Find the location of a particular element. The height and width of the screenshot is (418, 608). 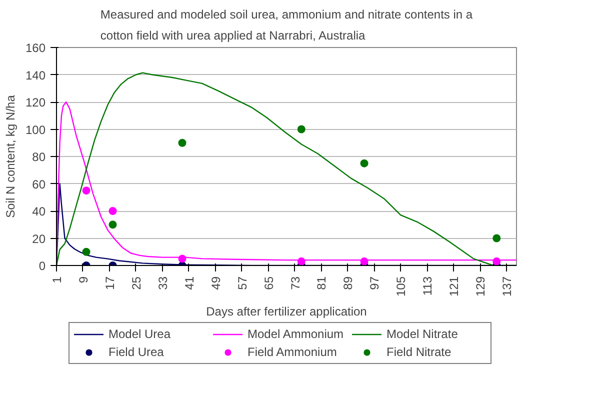

x-axis-title: Days after fertilizer application is located at coordinates (286, 311).